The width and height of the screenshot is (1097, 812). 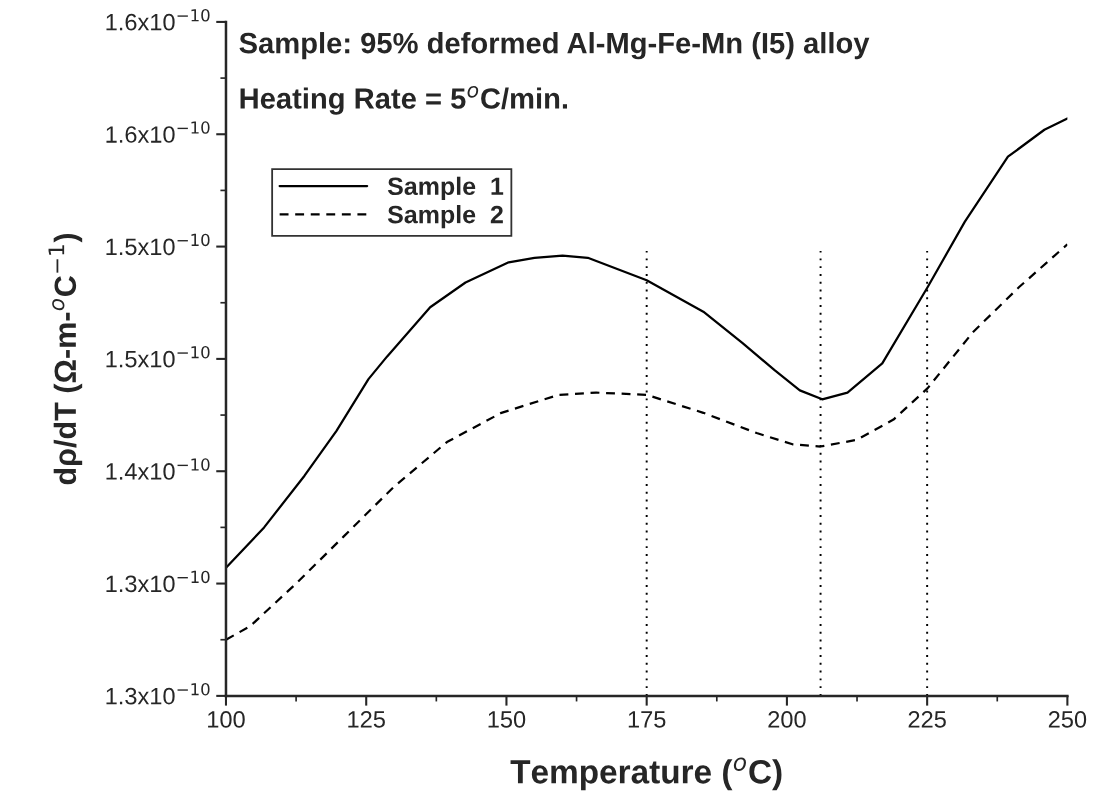 What do you see at coordinates (646, 774) in the screenshot?
I see `x-axis-title: Temperature ($^{o}$C)` at bounding box center [646, 774].